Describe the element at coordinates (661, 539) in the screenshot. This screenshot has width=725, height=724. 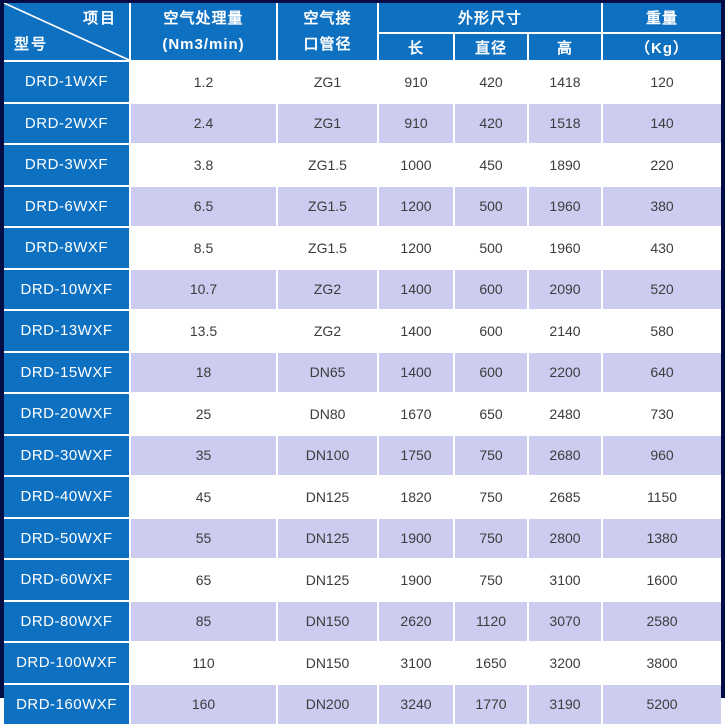
I see `cell-weight: 1380` at that location.